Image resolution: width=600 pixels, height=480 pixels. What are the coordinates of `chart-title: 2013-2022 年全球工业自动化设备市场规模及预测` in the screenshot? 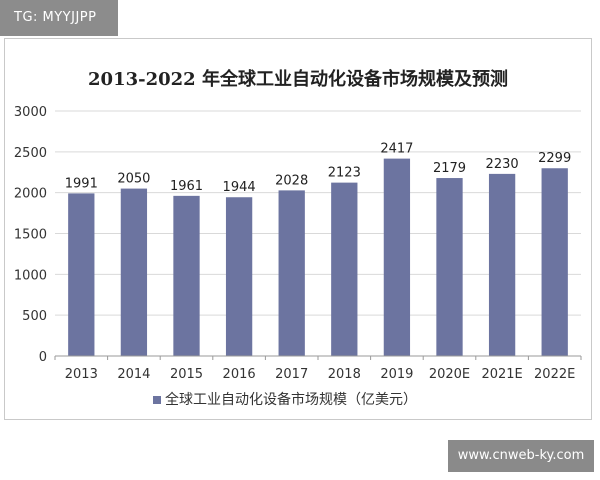 It's located at (298, 79).